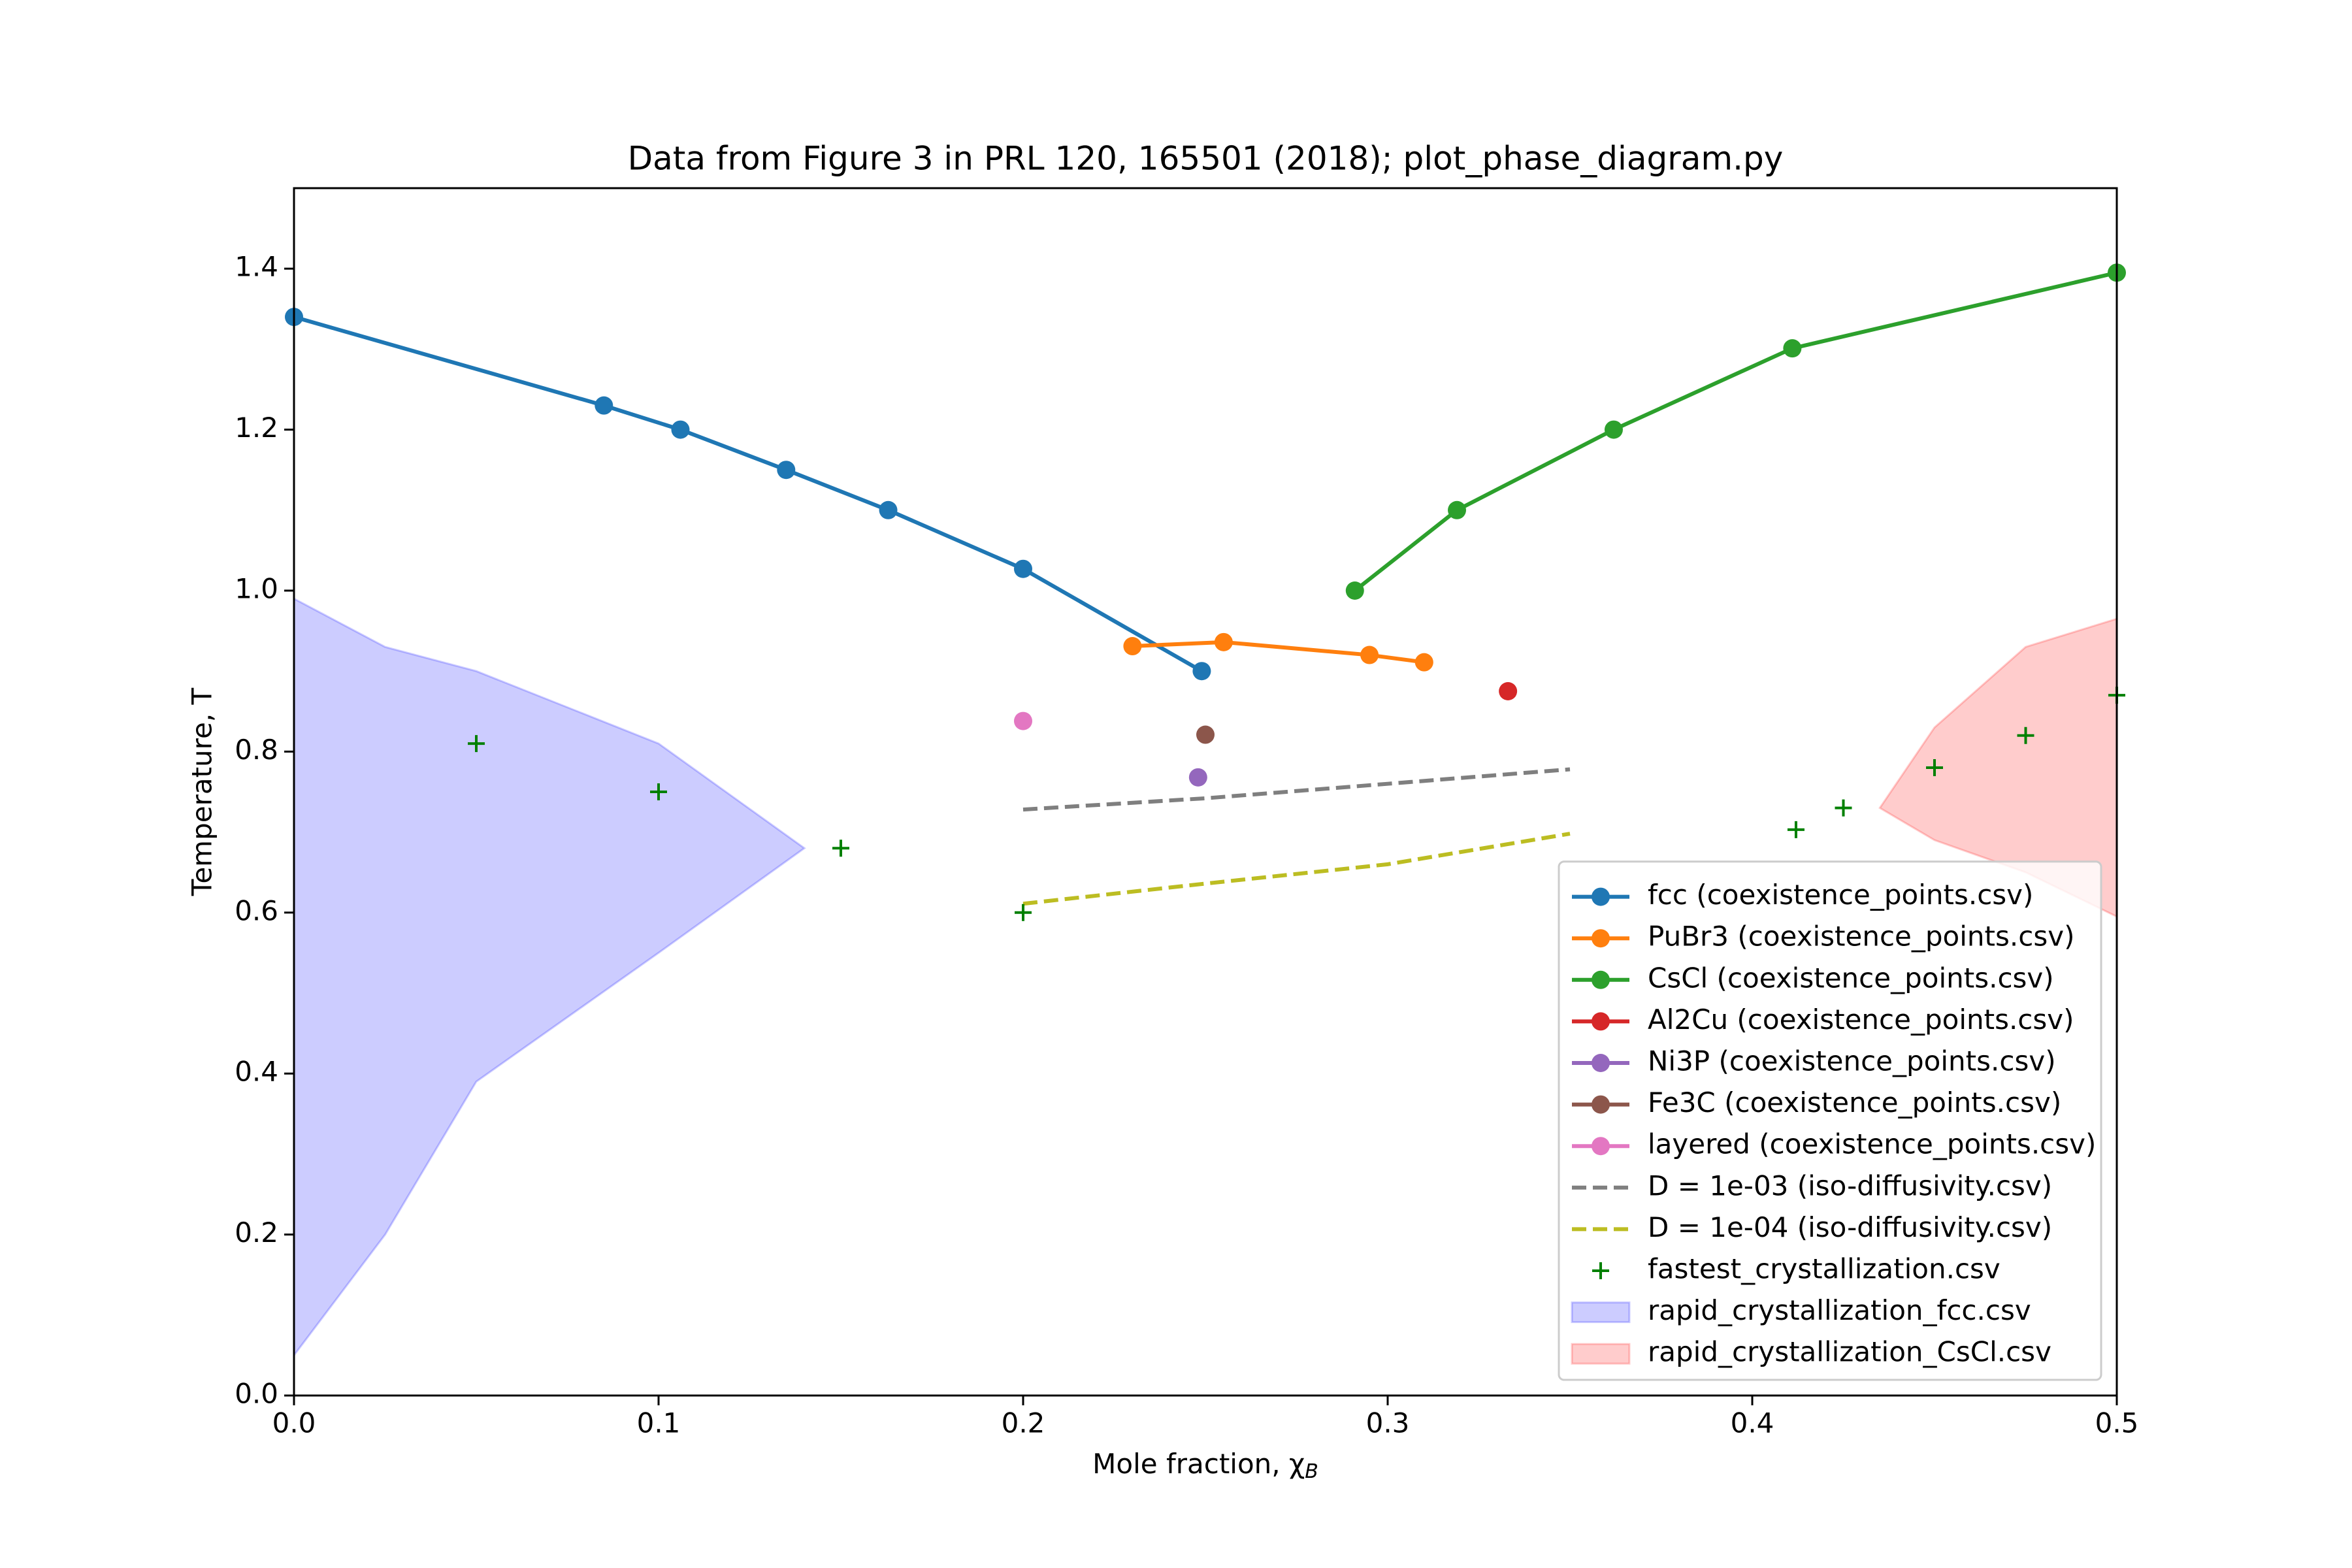 The image size is (2352, 1568). Describe the element at coordinates (294, 1423) in the screenshot. I see `x-tick-label: 0.0` at that location.